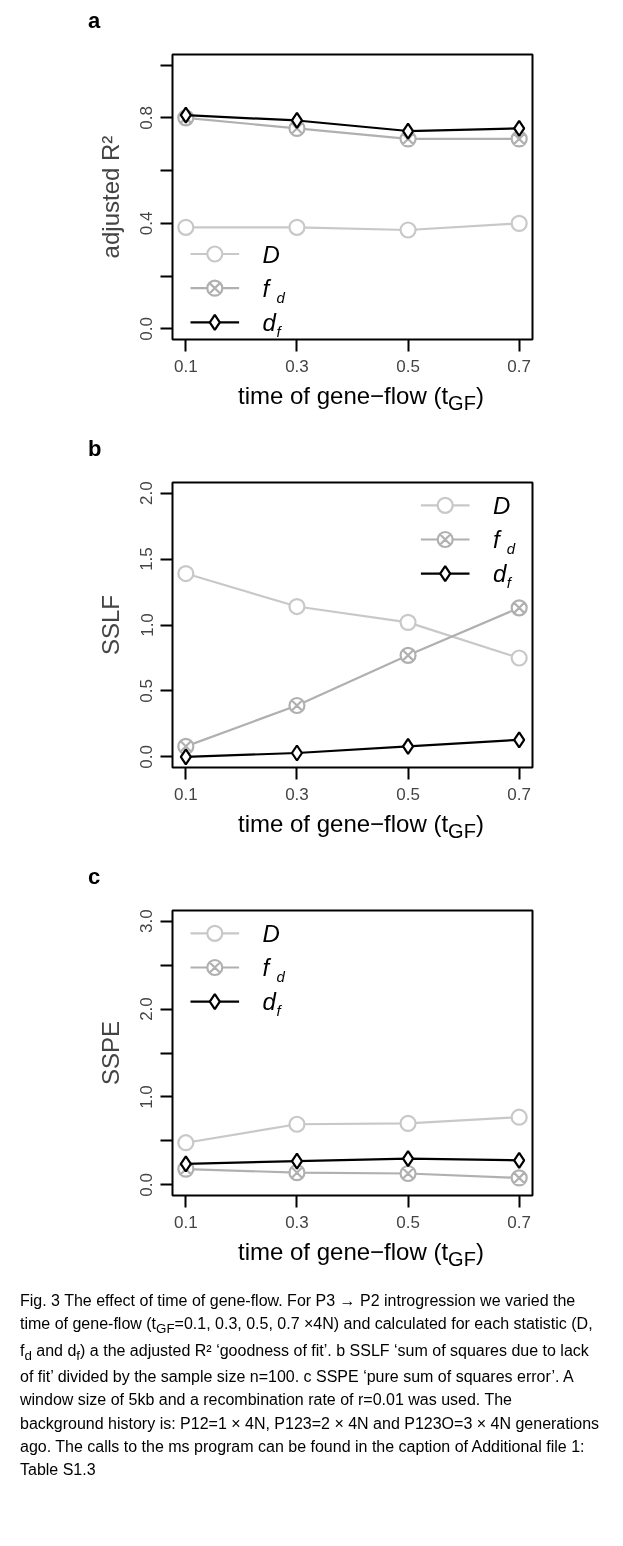 This screenshot has width=623, height=1546. Describe the element at coordinates (94, 20) in the screenshot. I see `chart-title: a` at that location.